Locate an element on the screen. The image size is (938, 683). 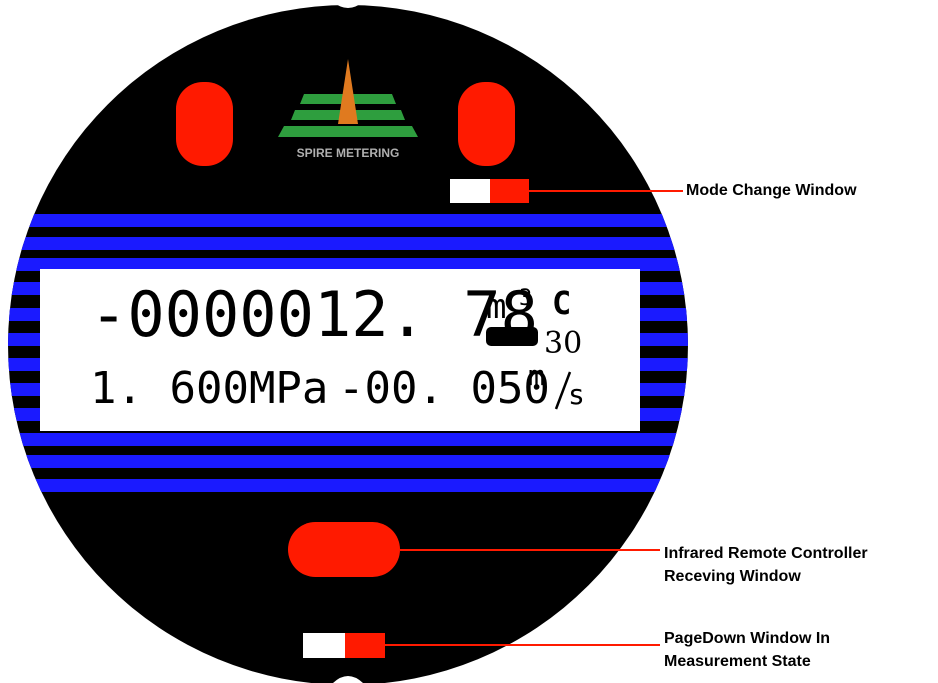
pagedown-label-line2: Measurement State is located at coordinates (737, 661).